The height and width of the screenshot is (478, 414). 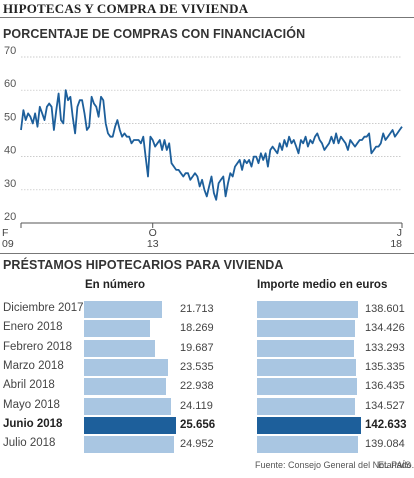 I want to click on row-label: Abril 2018, so click(x=29, y=385).